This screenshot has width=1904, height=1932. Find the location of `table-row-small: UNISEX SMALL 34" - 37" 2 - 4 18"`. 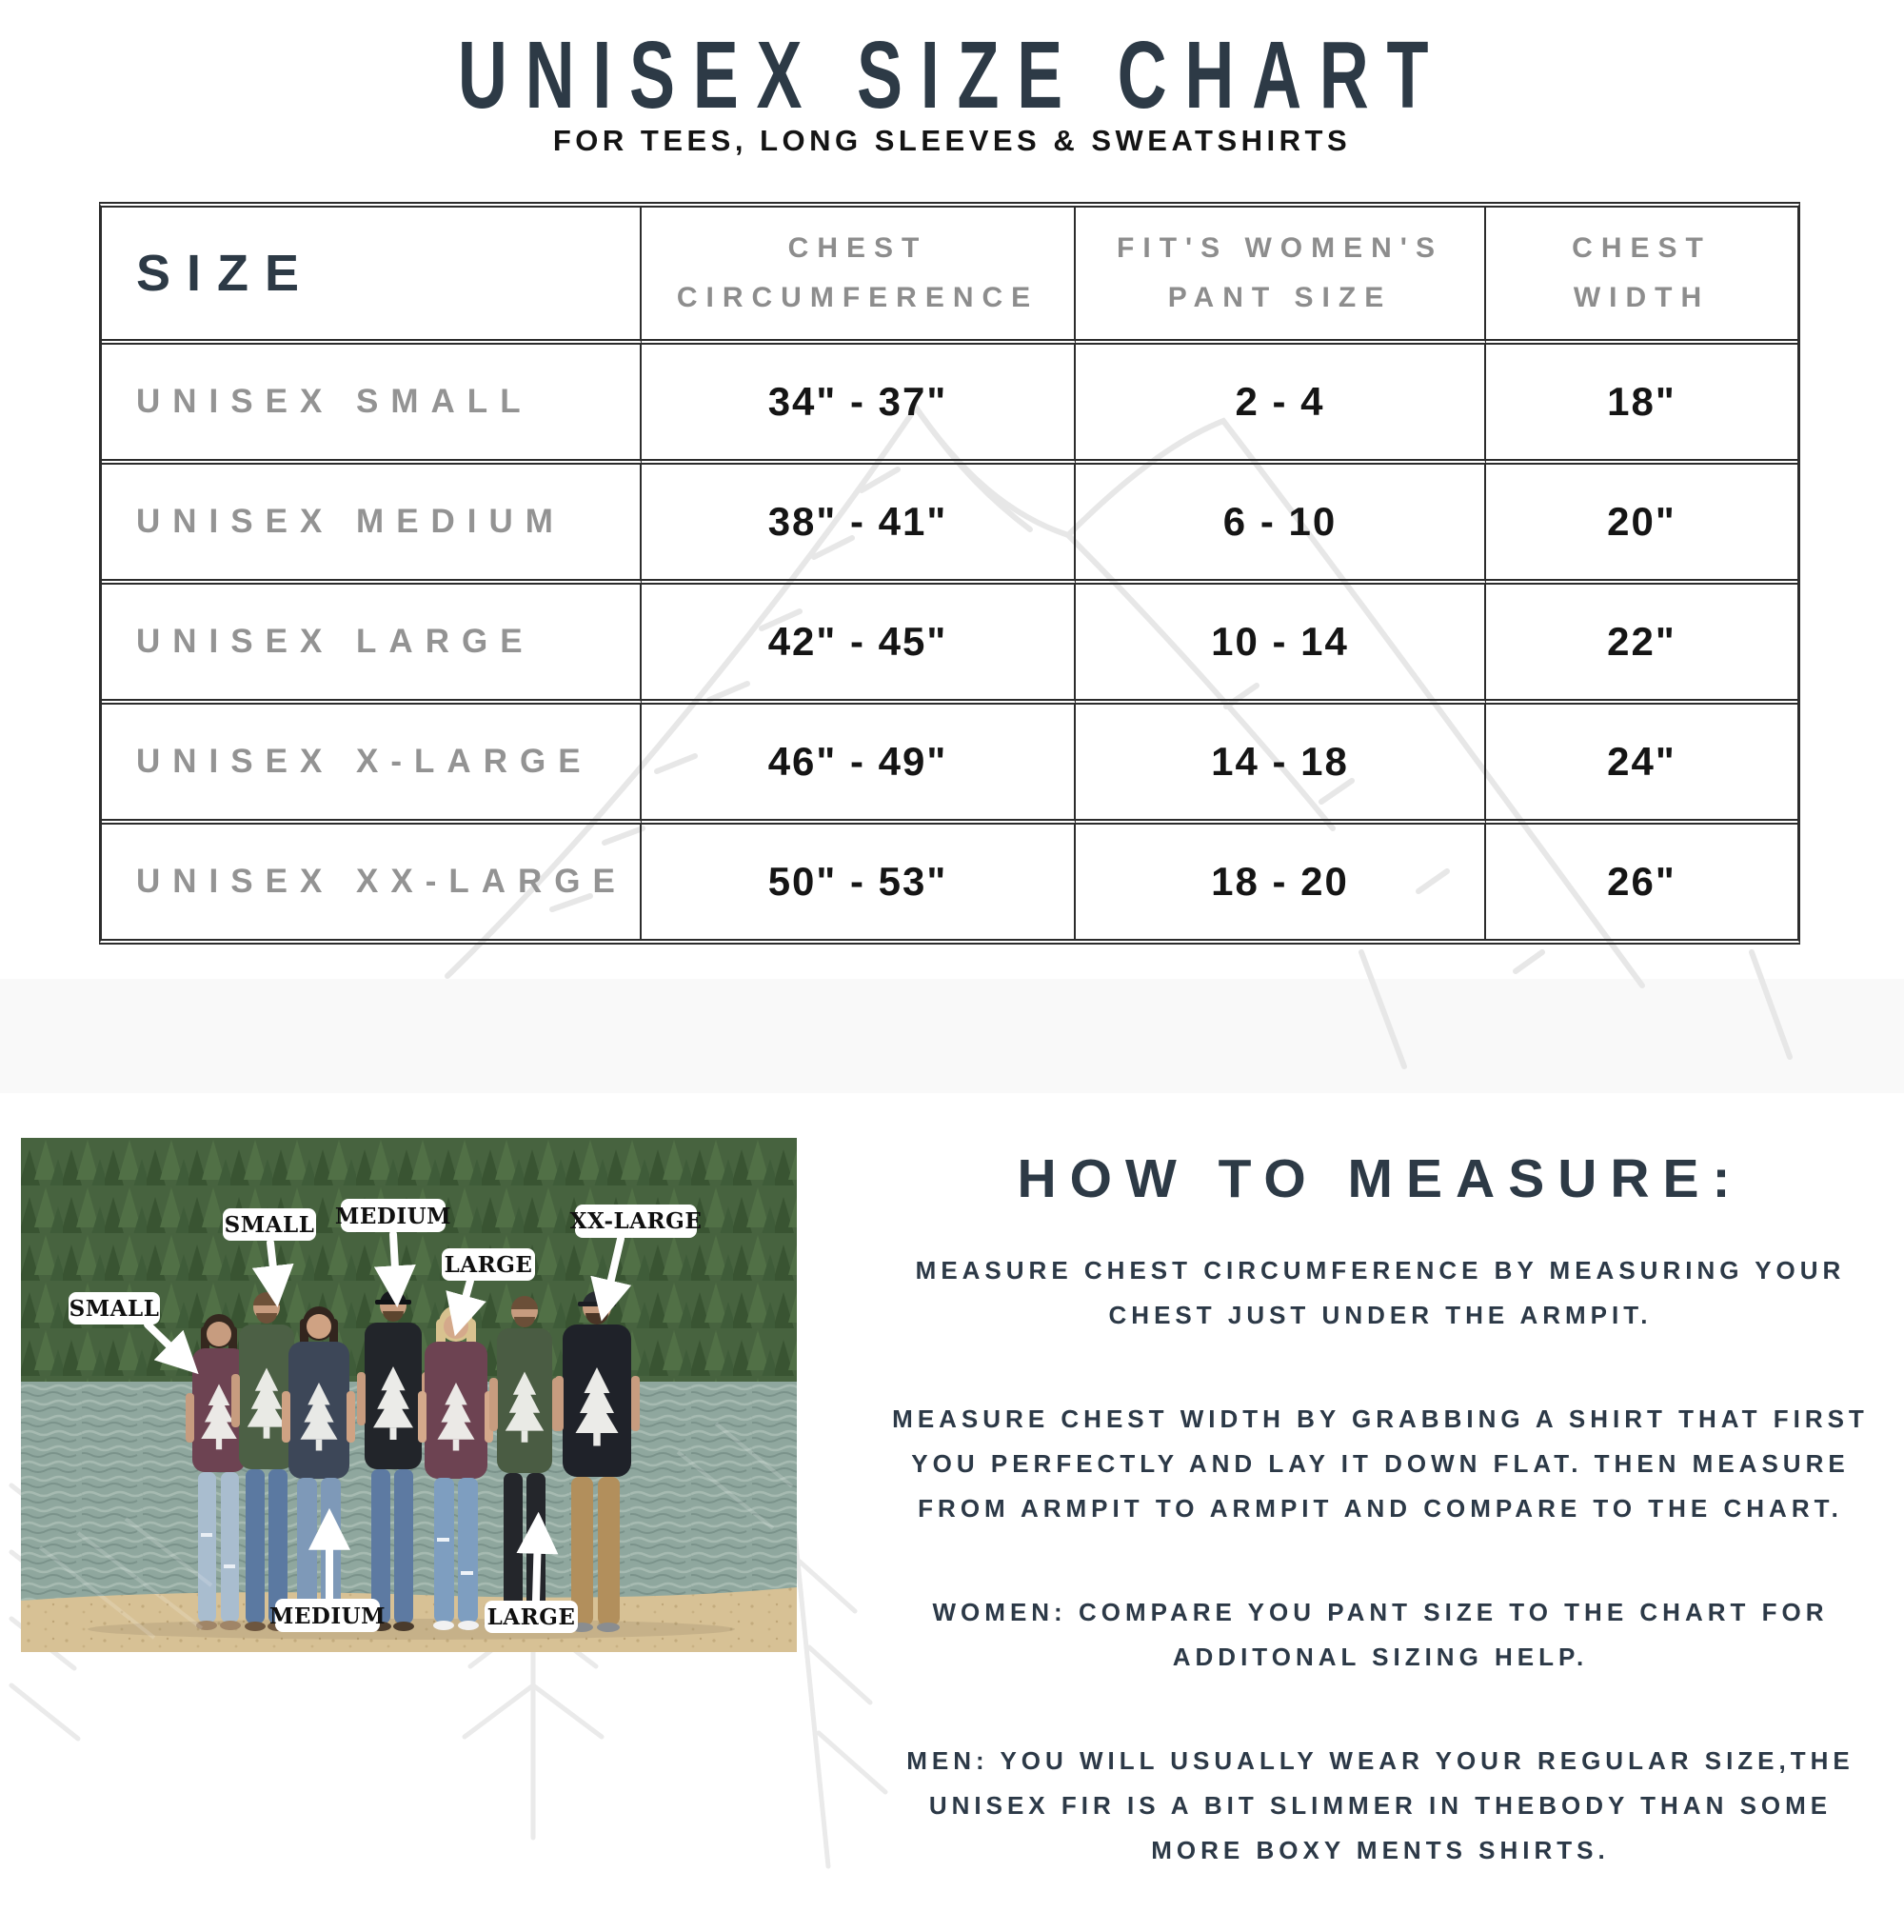

table-row-small: UNISEX SMALL 34" - 37" 2 - 4 18" is located at coordinates (949, 405).